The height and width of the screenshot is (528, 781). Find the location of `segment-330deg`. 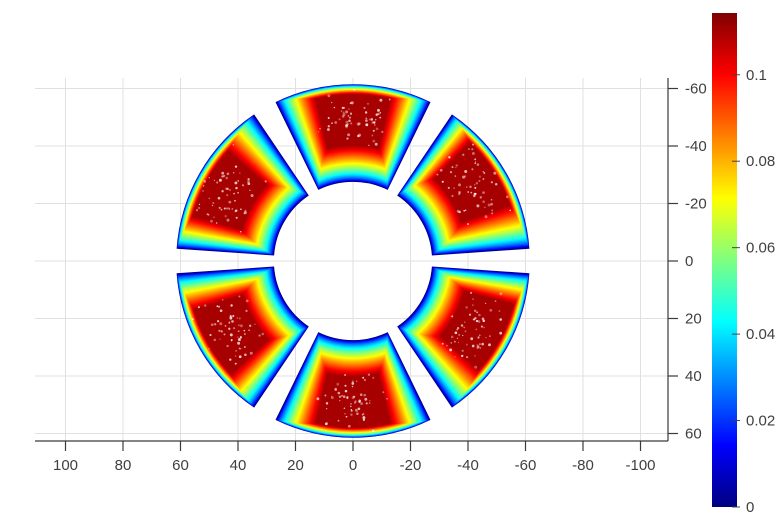

segment-330deg is located at coordinates (463, 337).